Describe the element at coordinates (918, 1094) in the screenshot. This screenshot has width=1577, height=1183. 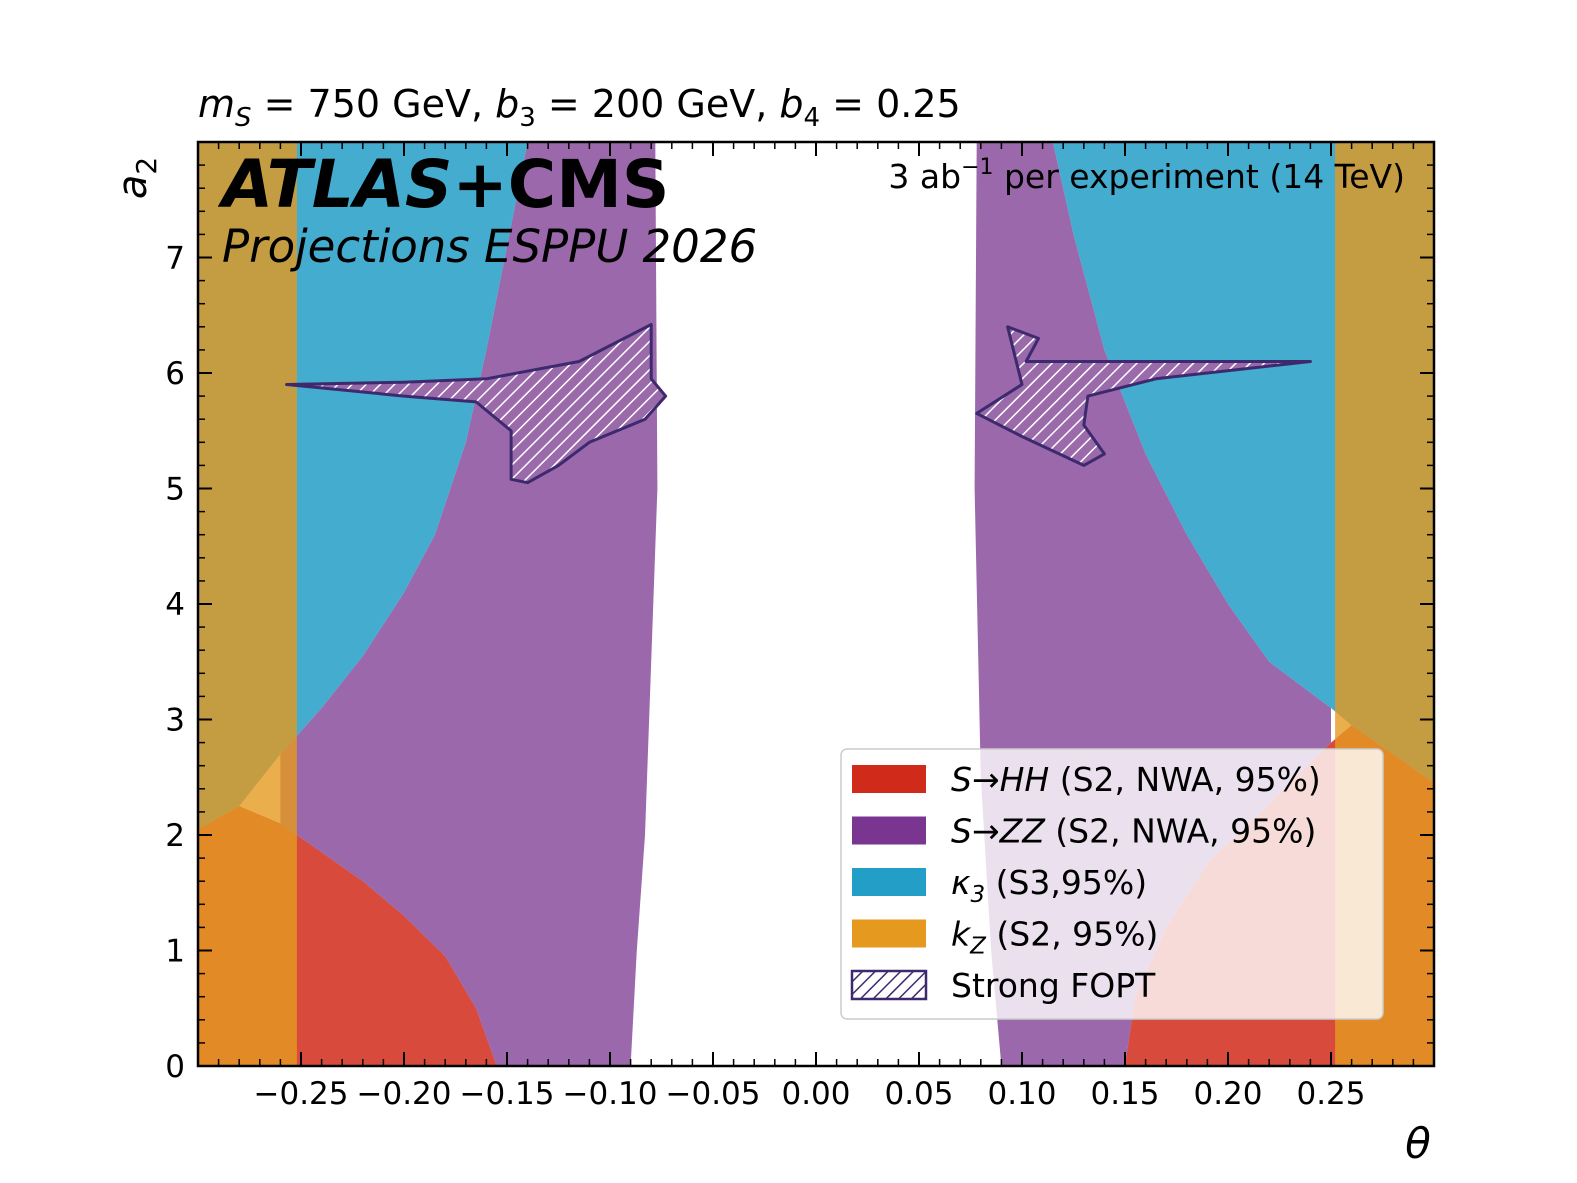
I see `x-tick-label: 0.05` at that location.